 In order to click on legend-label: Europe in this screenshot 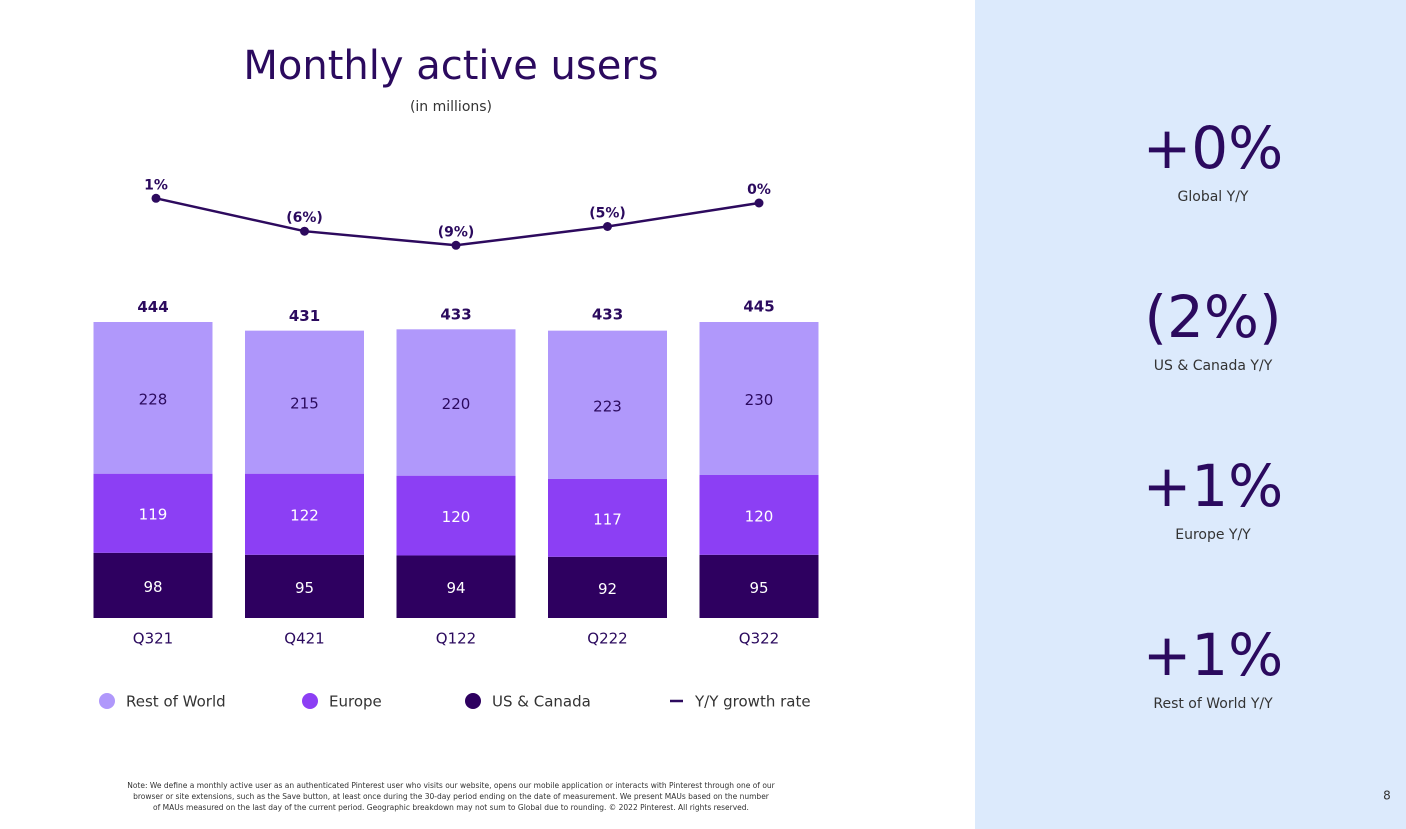, I will do `click(355, 702)`.